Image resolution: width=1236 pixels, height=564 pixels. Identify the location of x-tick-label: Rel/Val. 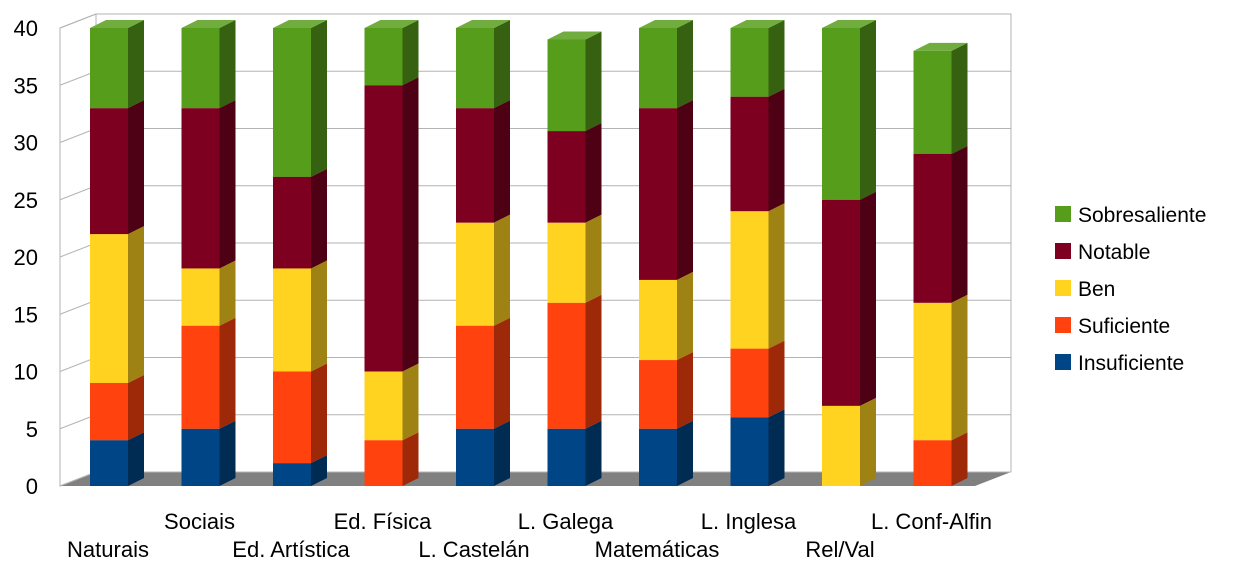
(839, 549).